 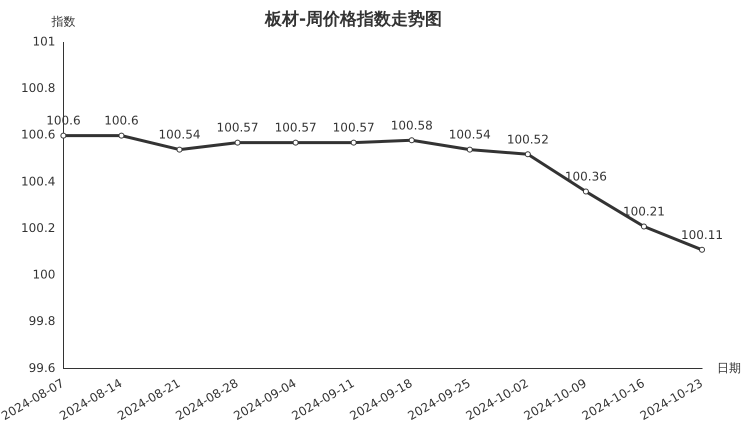 What do you see at coordinates (38, 135) in the screenshot?
I see `y-tick-label: 100.6` at bounding box center [38, 135].